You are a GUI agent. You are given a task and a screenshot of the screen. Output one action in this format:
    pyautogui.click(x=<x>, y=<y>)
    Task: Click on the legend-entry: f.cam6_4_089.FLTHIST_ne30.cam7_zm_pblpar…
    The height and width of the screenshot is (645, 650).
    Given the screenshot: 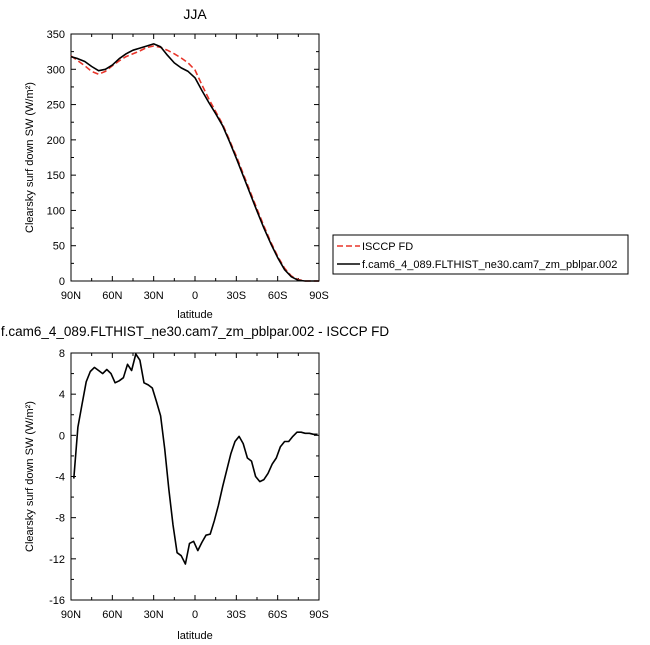 What is the action you would take?
    pyautogui.click(x=489, y=265)
    